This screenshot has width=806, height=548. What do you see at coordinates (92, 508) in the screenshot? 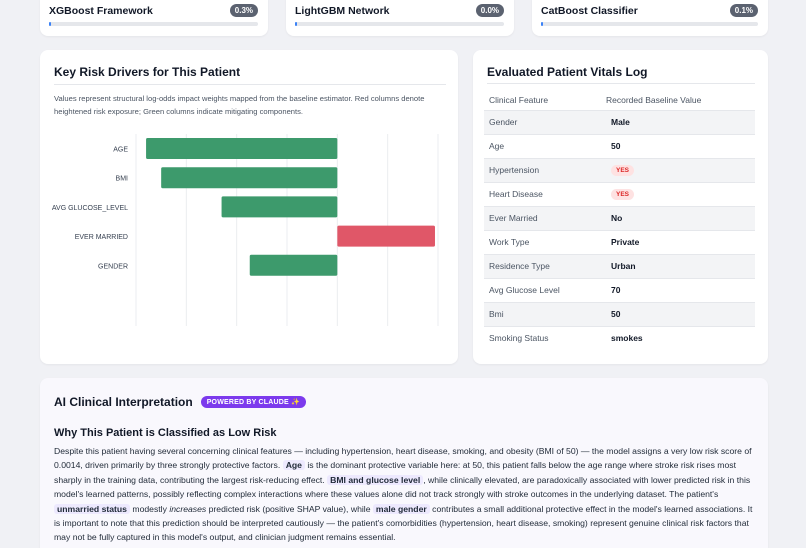
I see `highlight-unmarried-status: unmarried status` at bounding box center [92, 508].